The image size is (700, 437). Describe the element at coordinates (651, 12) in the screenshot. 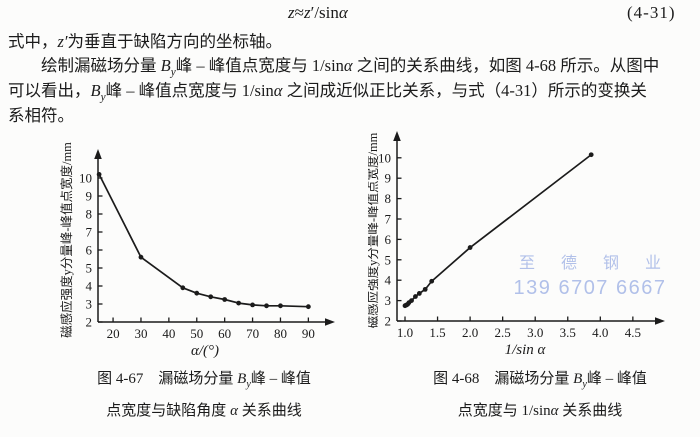

I see `equation-number: (4-31)` at that location.